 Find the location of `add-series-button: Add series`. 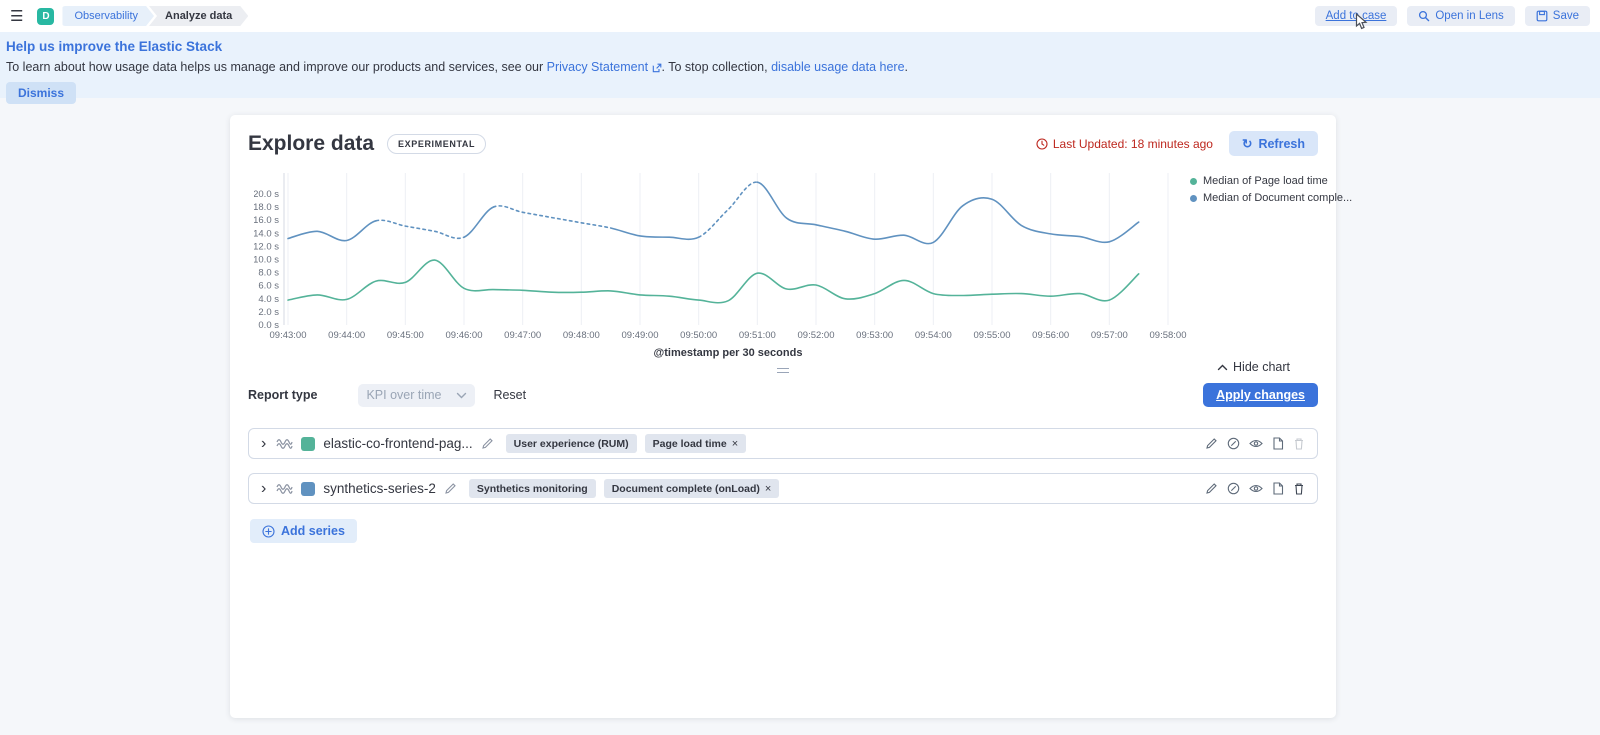

add-series-button: Add series is located at coordinates (303, 531).